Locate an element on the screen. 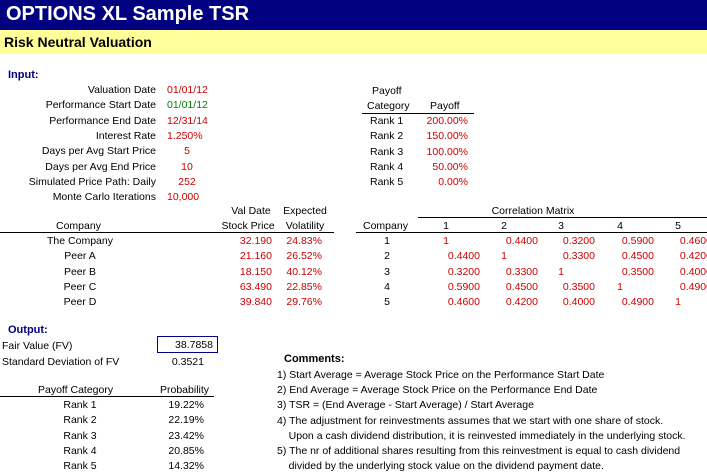 This screenshot has height=475, width=707. company-header-vol-top: Expected is located at coordinates (305, 211).